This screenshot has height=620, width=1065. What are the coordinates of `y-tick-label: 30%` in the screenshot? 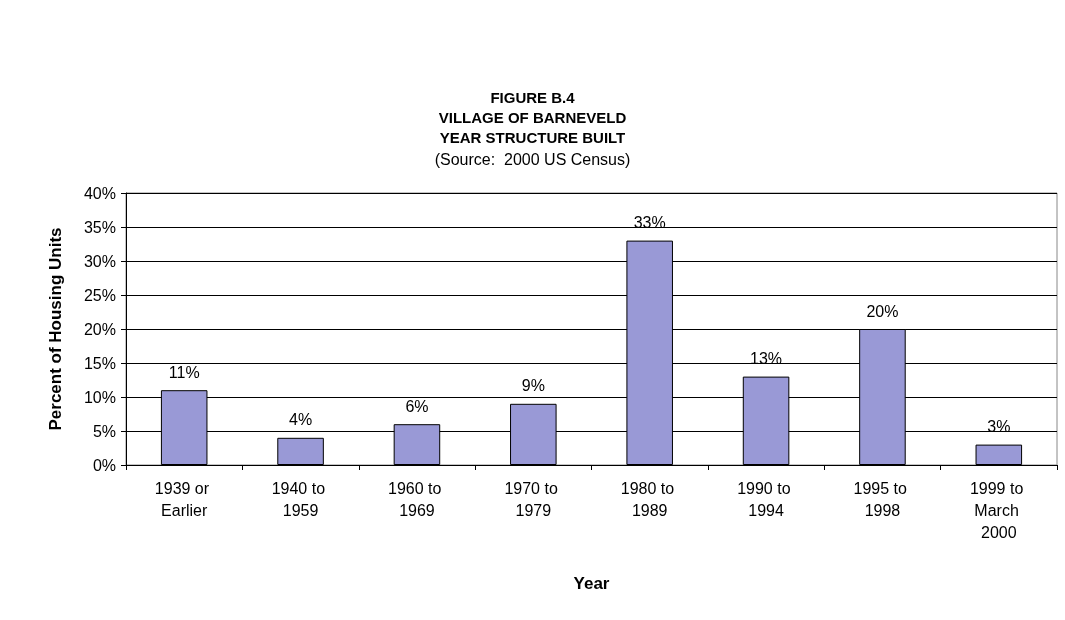 It's located at (99, 261).